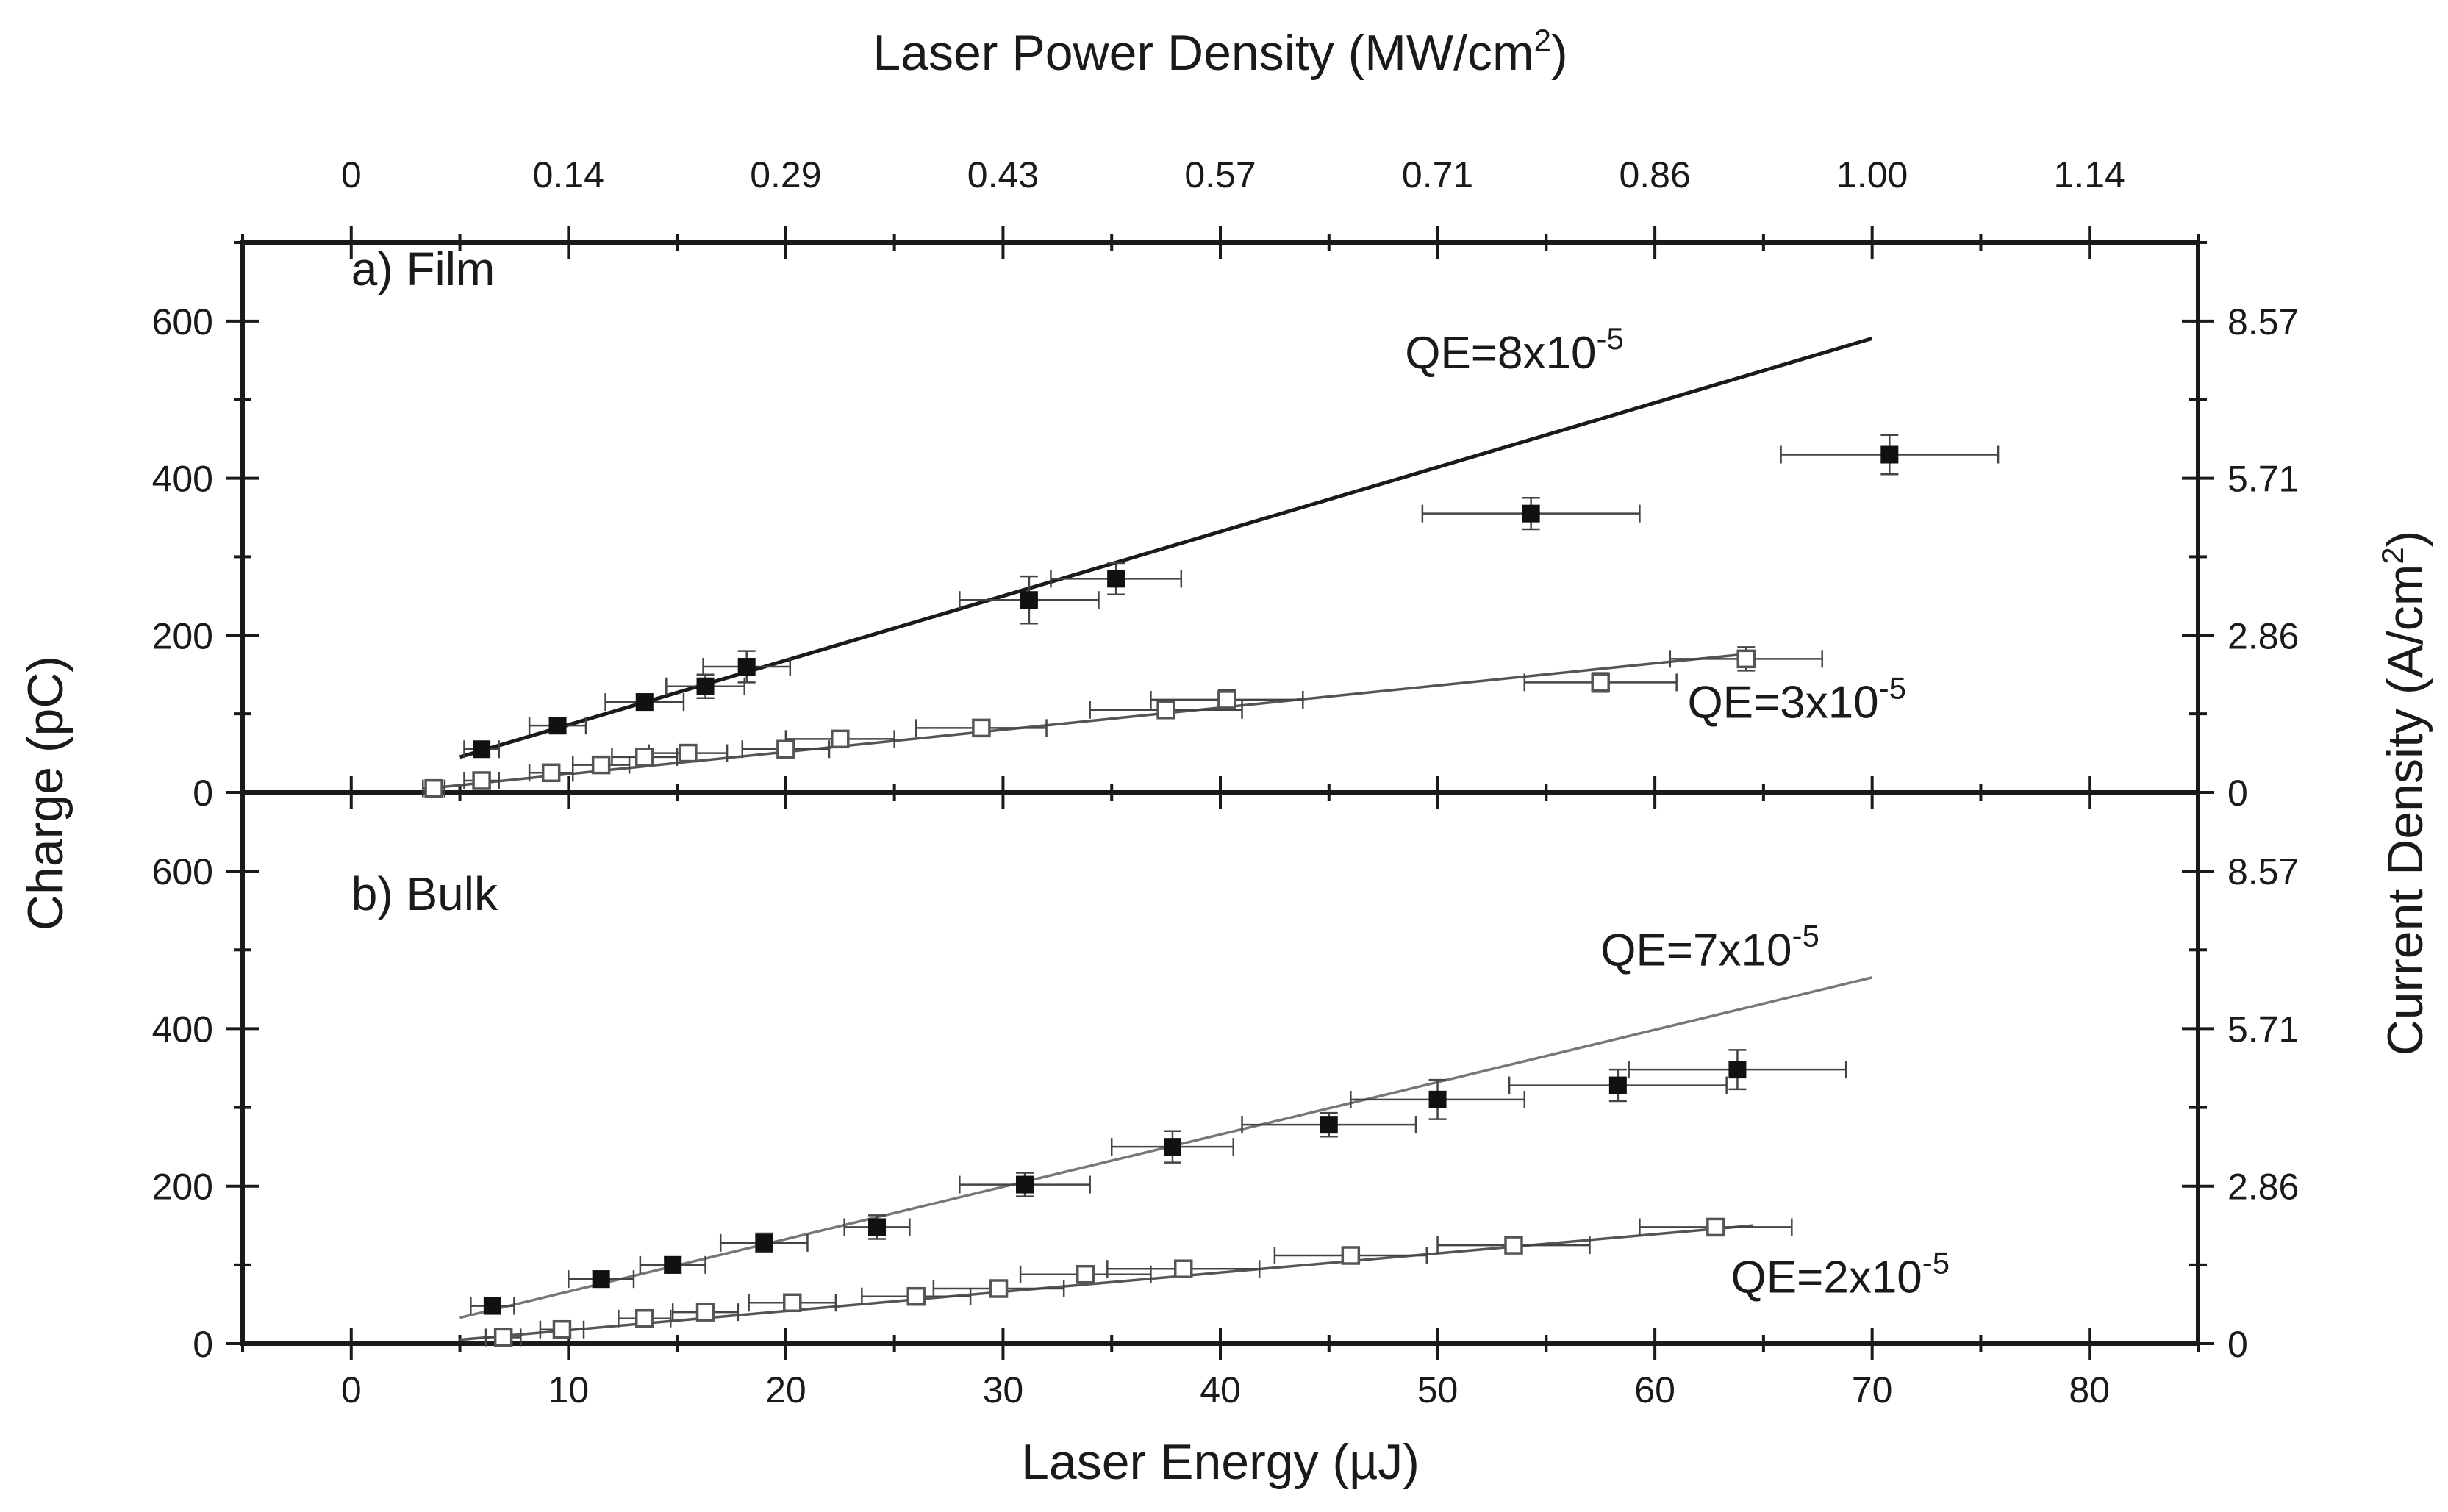  I want to click on x-tick-label: 50, so click(1438, 1390).